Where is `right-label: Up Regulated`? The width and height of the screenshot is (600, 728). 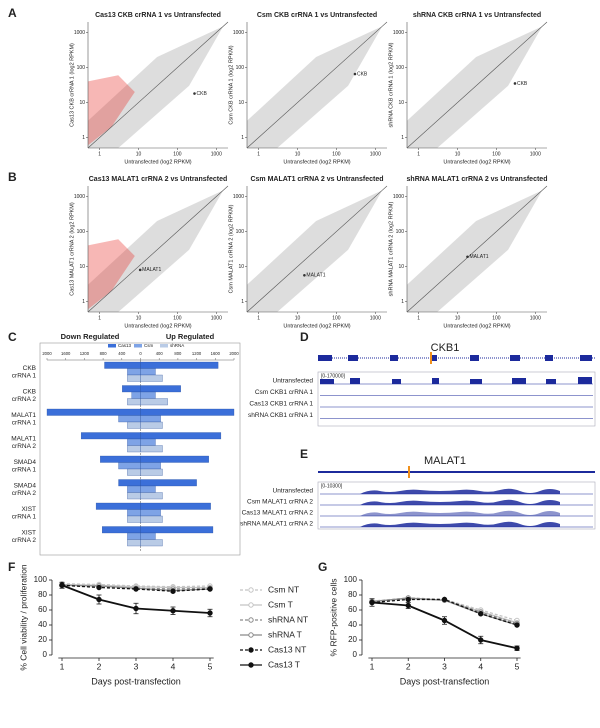
right-label: Up Regulated is located at coordinates (190, 336).